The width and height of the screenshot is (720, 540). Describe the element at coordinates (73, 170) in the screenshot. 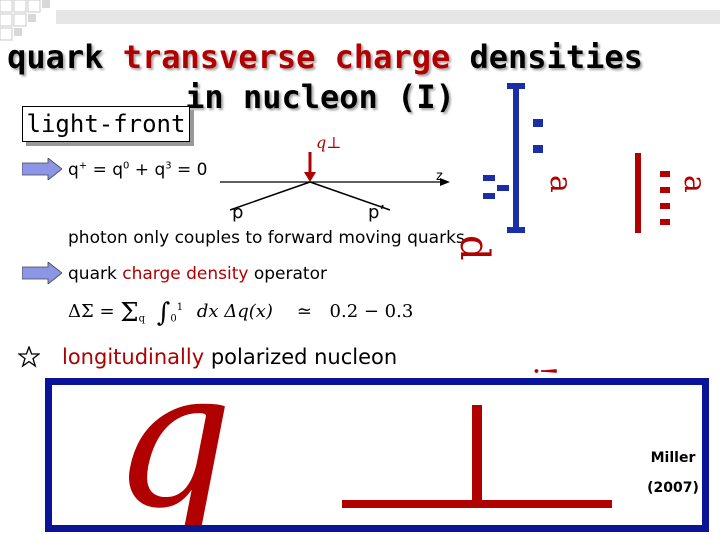

I see `qplus-q: q` at that location.